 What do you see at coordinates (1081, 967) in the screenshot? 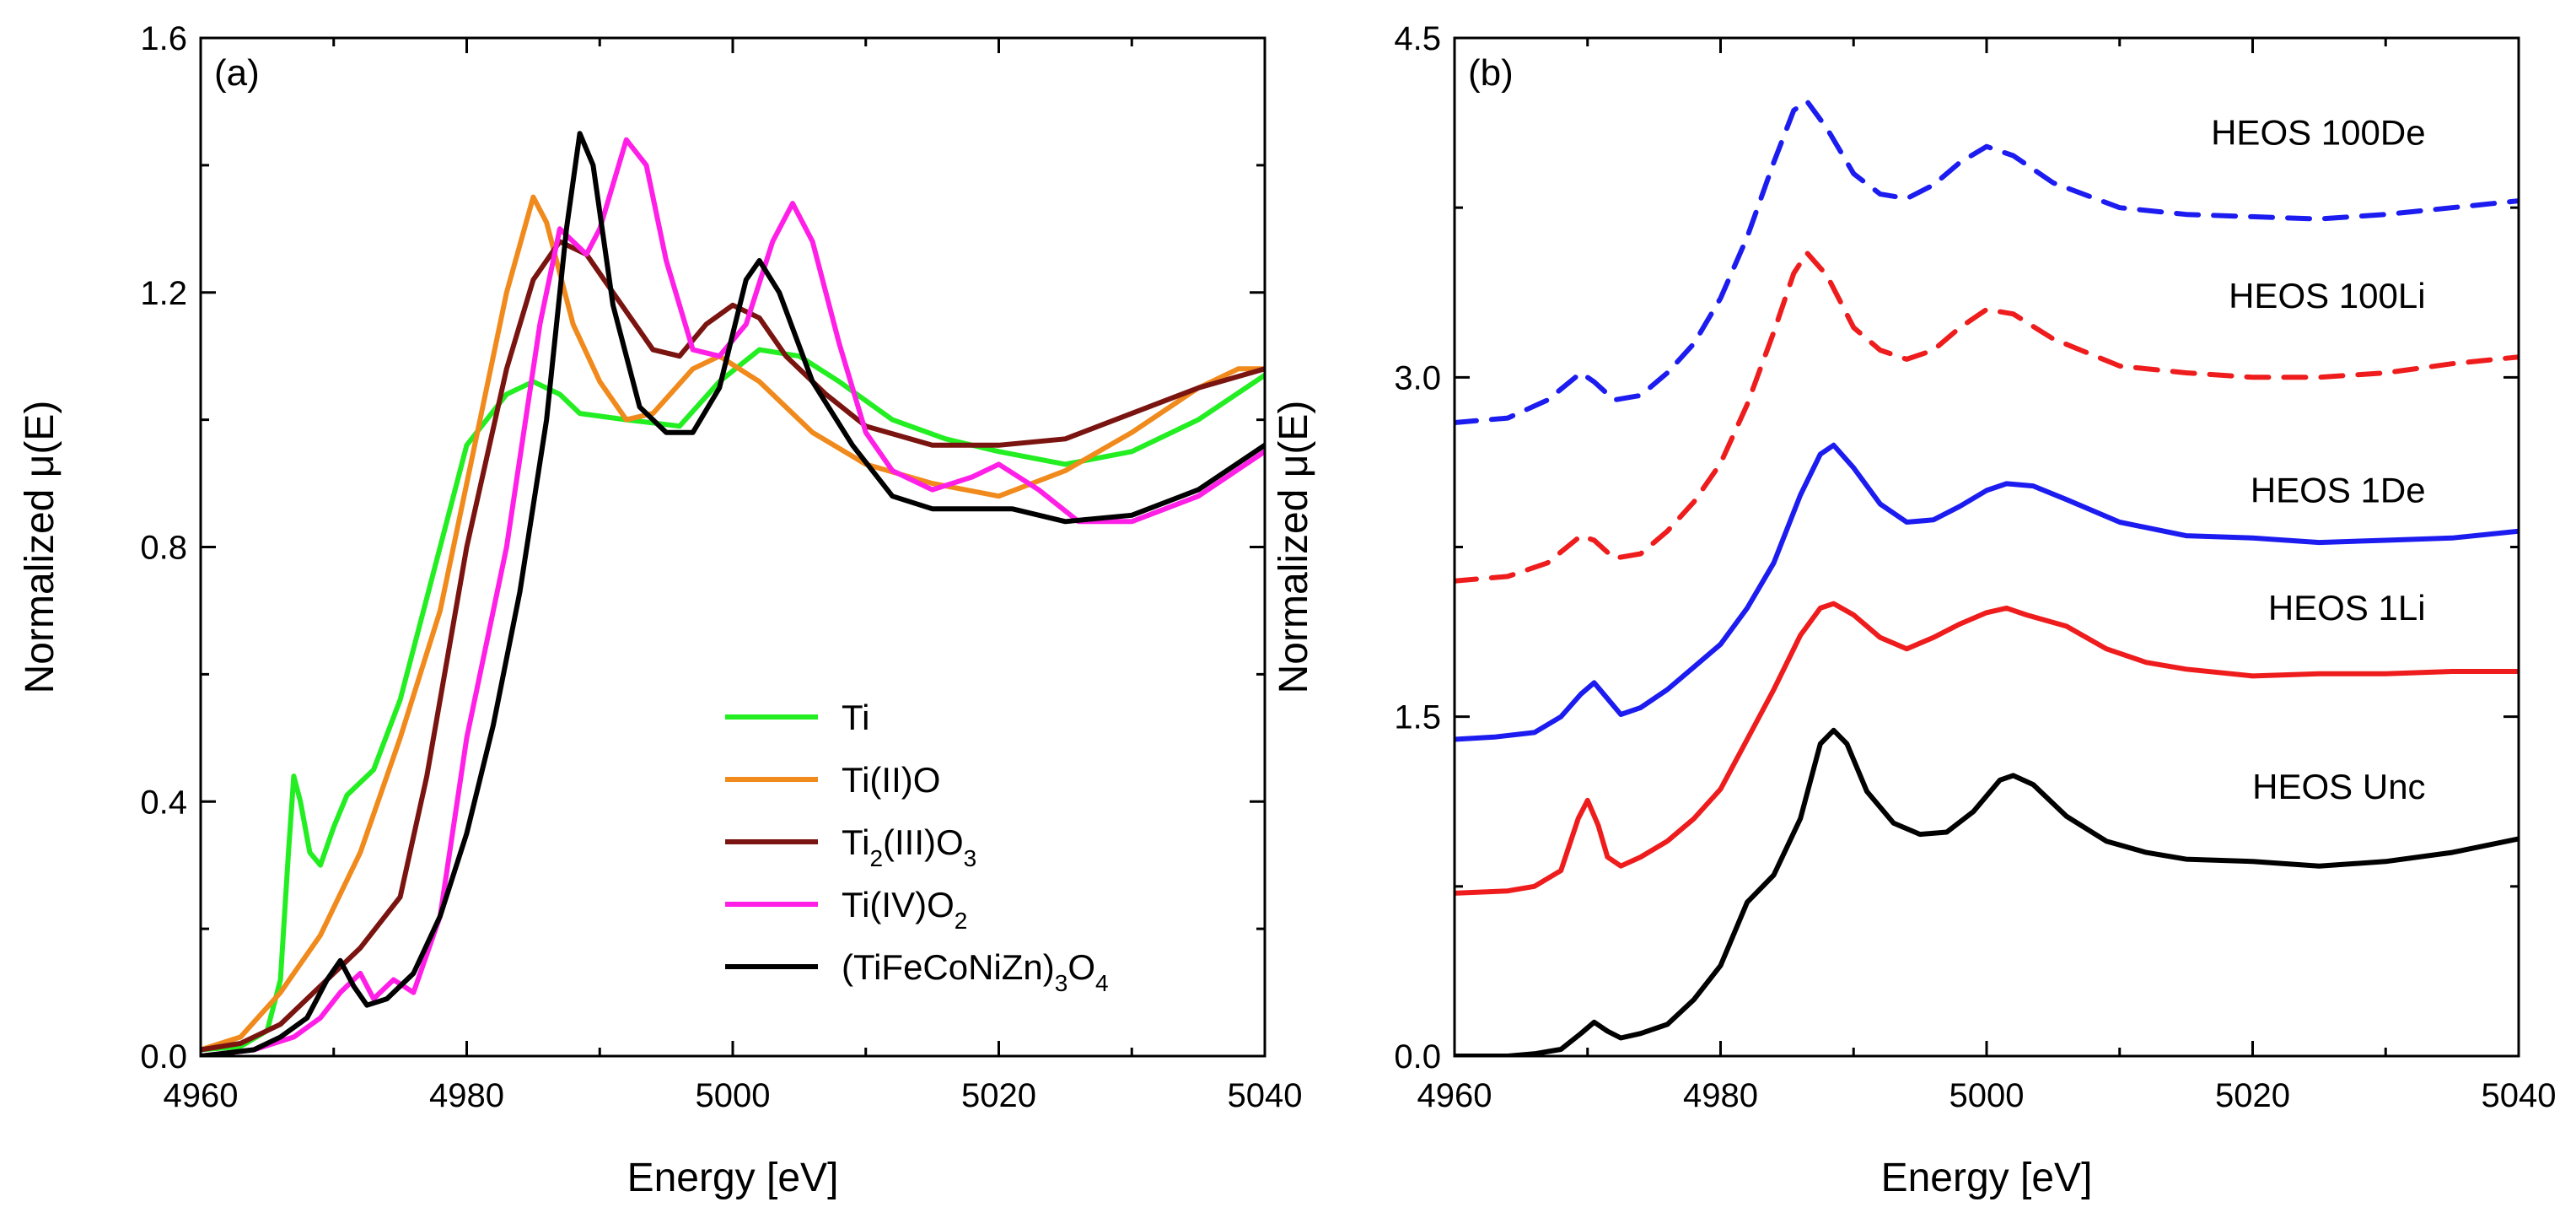
I see `legend-text-part: O` at bounding box center [1081, 967].